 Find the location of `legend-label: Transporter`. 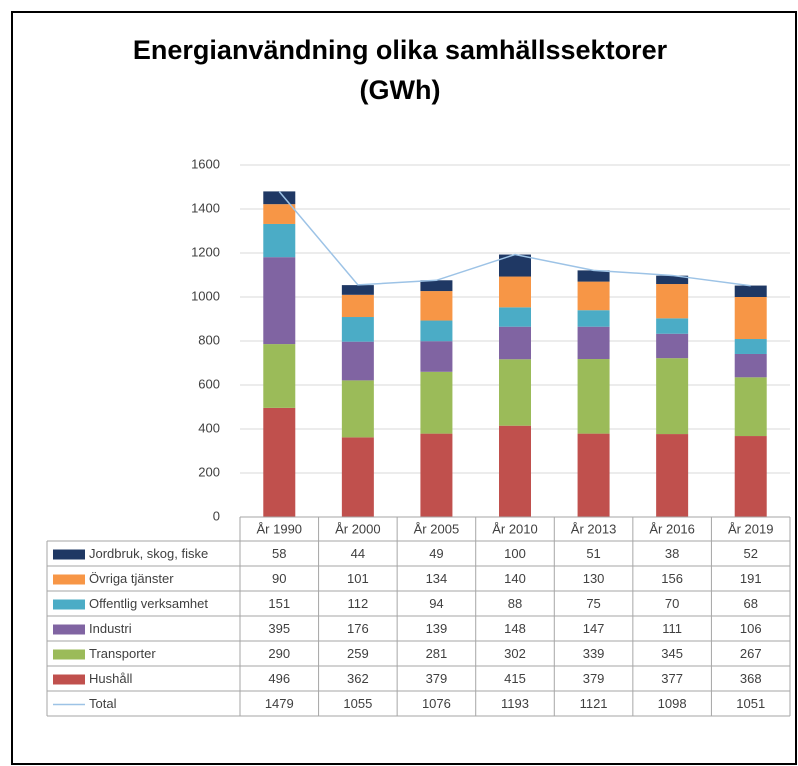

legend-label: Transporter is located at coordinates (122, 653).